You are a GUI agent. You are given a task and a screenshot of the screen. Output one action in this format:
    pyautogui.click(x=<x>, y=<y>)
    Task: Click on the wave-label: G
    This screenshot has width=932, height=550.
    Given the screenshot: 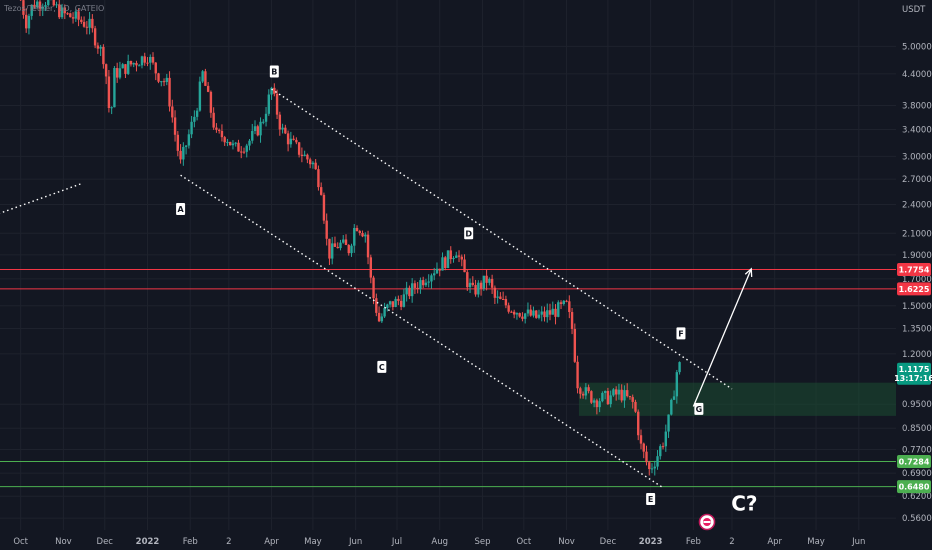 What is the action you would take?
    pyautogui.click(x=699, y=408)
    